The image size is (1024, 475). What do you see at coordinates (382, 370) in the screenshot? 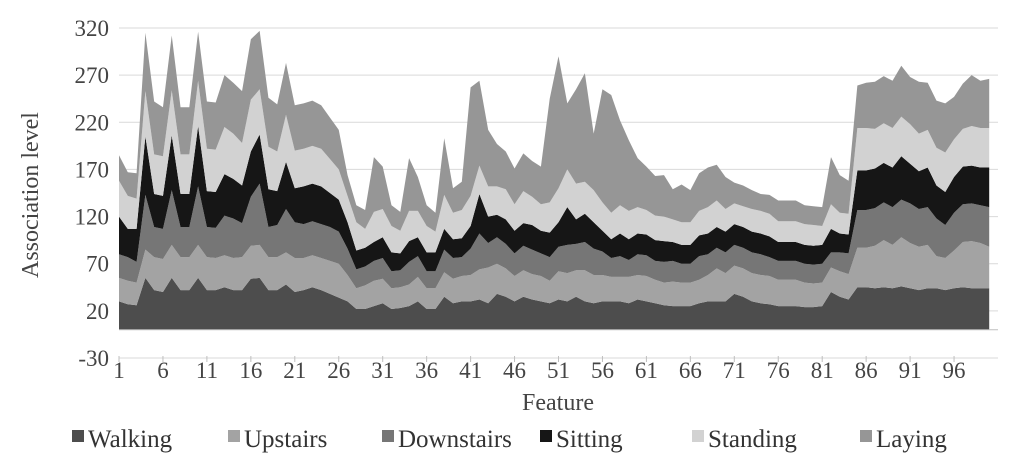
I see `x-tick-label: 31` at bounding box center [382, 370].